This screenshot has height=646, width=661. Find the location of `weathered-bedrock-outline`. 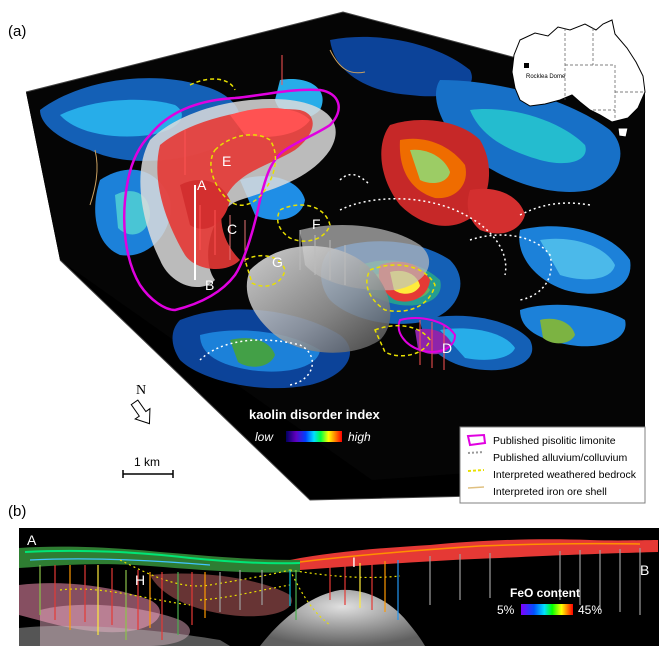

weathered-bedrock-outline is located at coordinates (243, 170).